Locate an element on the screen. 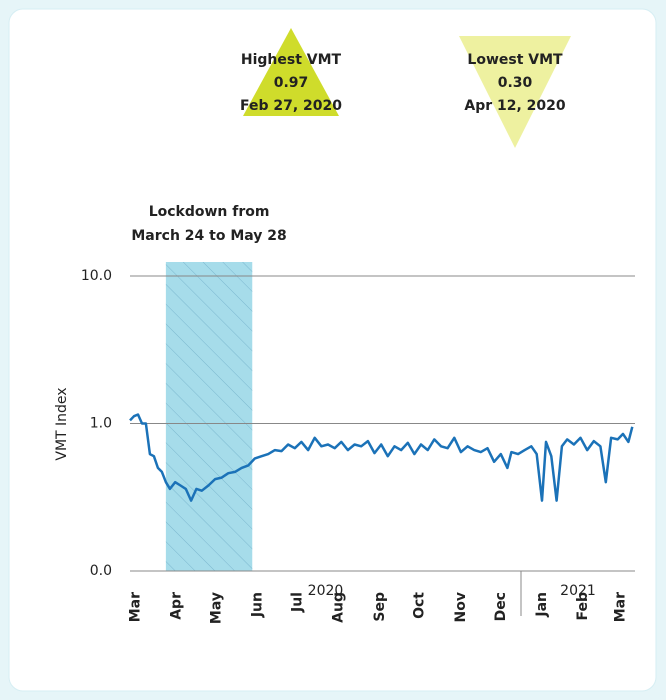 The width and height of the screenshot is (666, 700). x-tick-label: Sep is located at coordinates (380, 607).